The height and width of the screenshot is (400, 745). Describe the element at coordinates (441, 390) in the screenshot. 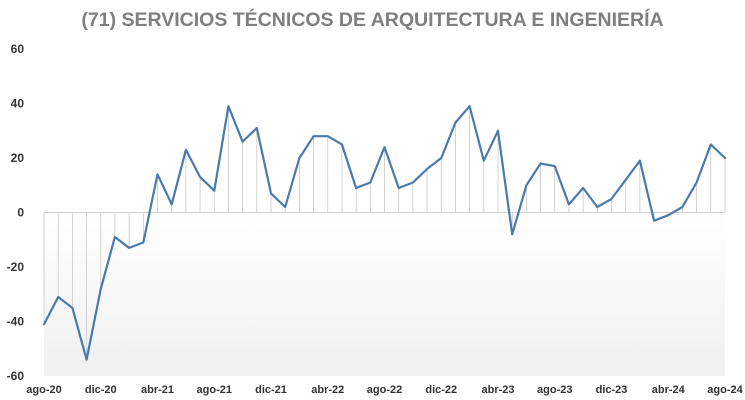

I see `x-tick-label: dic-22` at that location.